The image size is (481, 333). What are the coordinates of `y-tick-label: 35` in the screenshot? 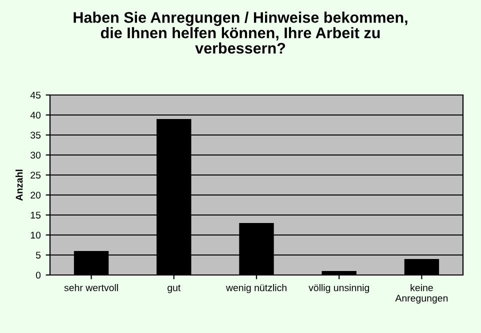 It's located at (35, 135).